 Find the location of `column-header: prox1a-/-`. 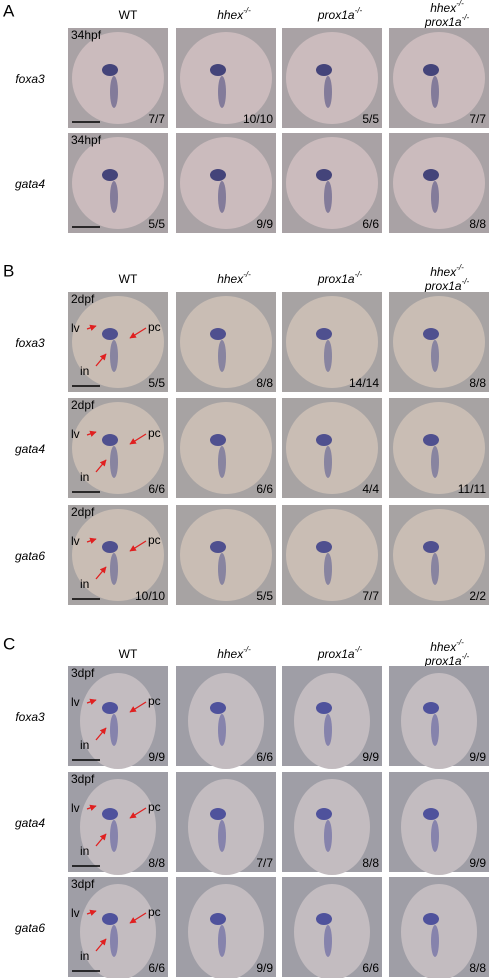

column-header: prox1a-/- is located at coordinates (340, 278).